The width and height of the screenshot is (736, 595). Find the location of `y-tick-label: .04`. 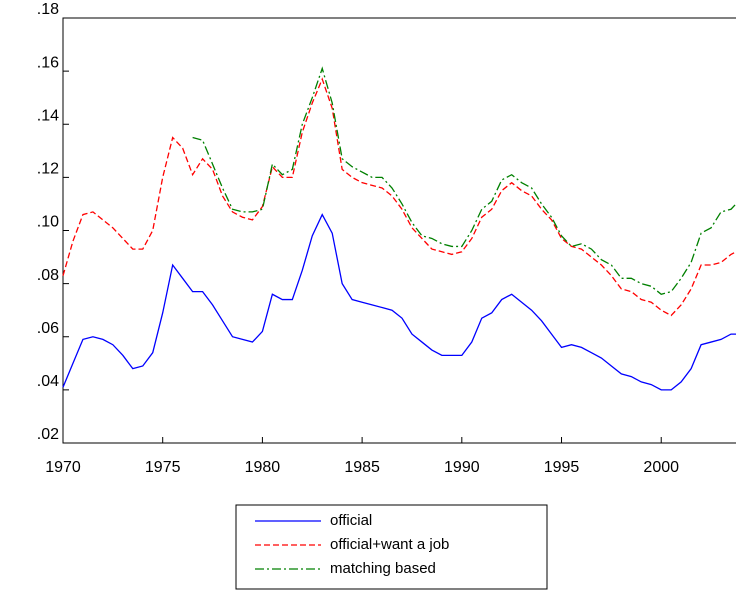

y-tick-label: .04 is located at coordinates (48, 381).